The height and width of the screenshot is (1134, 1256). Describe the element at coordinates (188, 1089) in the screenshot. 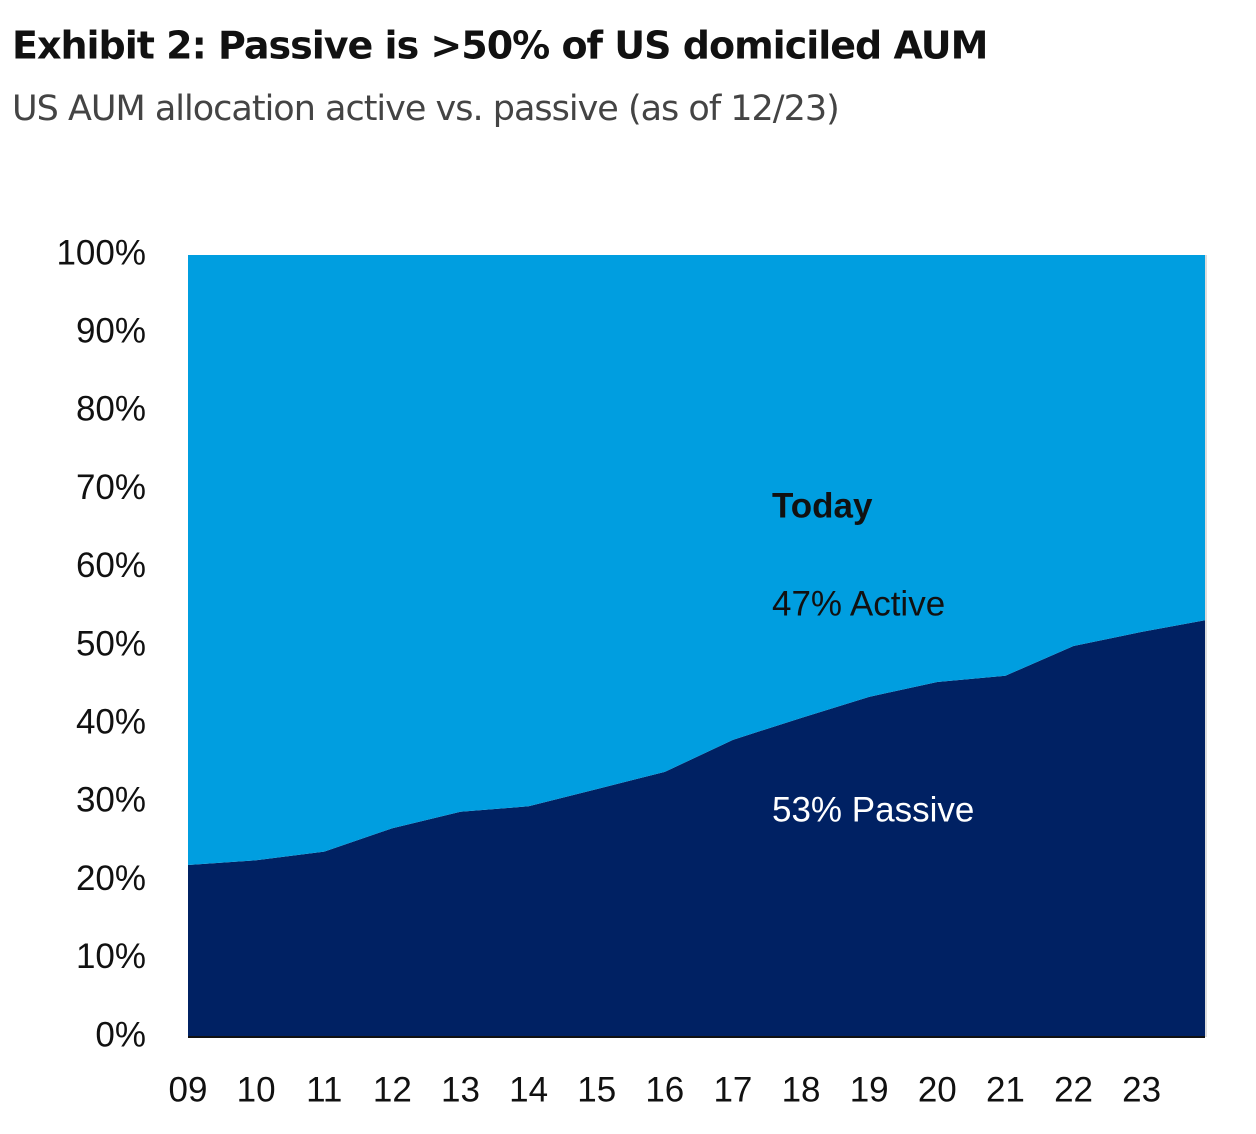

I see `x-tick-label: 09` at that location.